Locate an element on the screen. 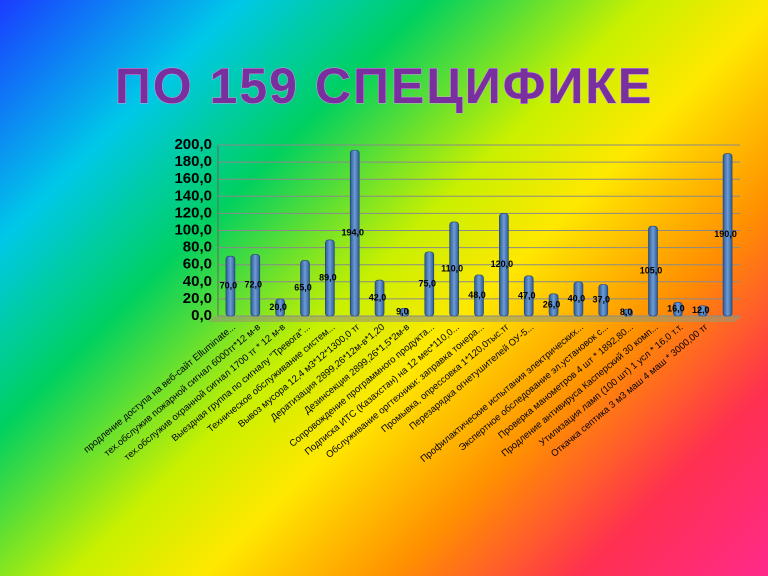 The width and height of the screenshot is (768, 576). y-tick-label: 60,0 is located at coordinates (197, 264).